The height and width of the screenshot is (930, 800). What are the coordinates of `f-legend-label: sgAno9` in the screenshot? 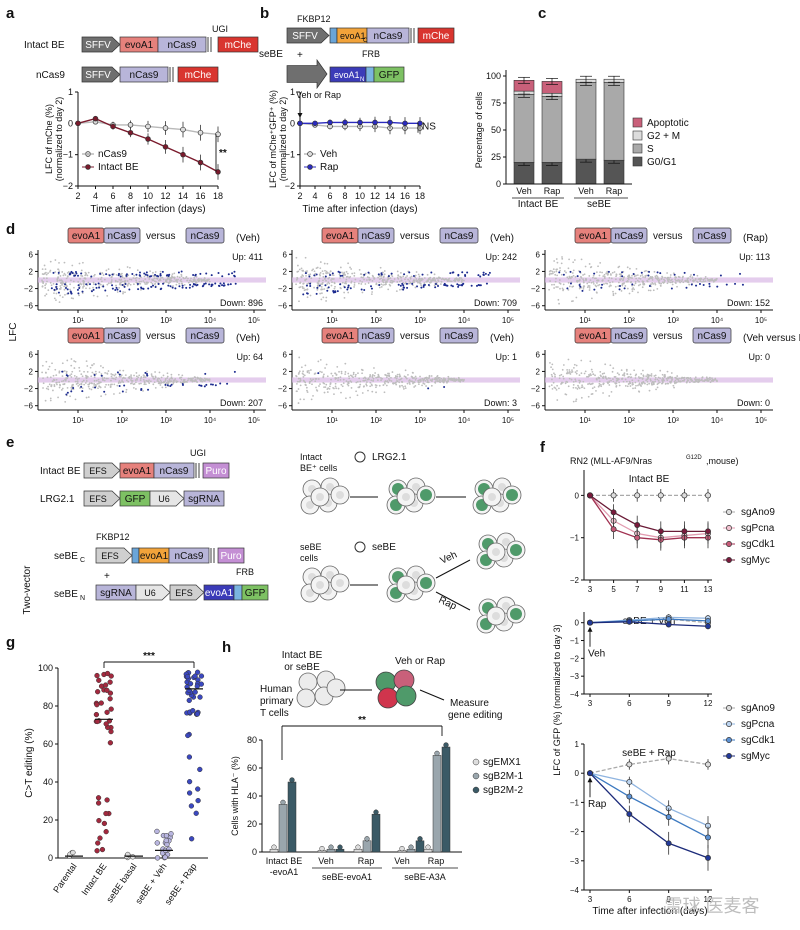 It's located at (758, 512).